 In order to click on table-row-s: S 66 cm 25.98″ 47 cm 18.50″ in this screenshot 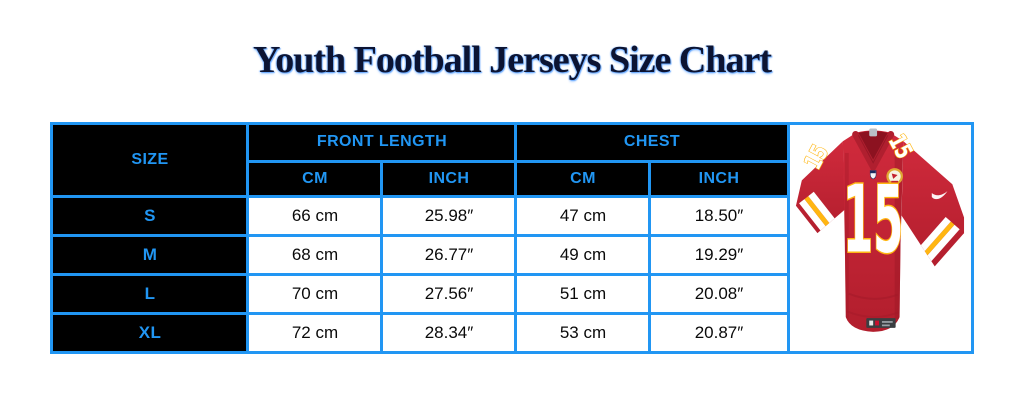, I will do `click(511, 215)`.